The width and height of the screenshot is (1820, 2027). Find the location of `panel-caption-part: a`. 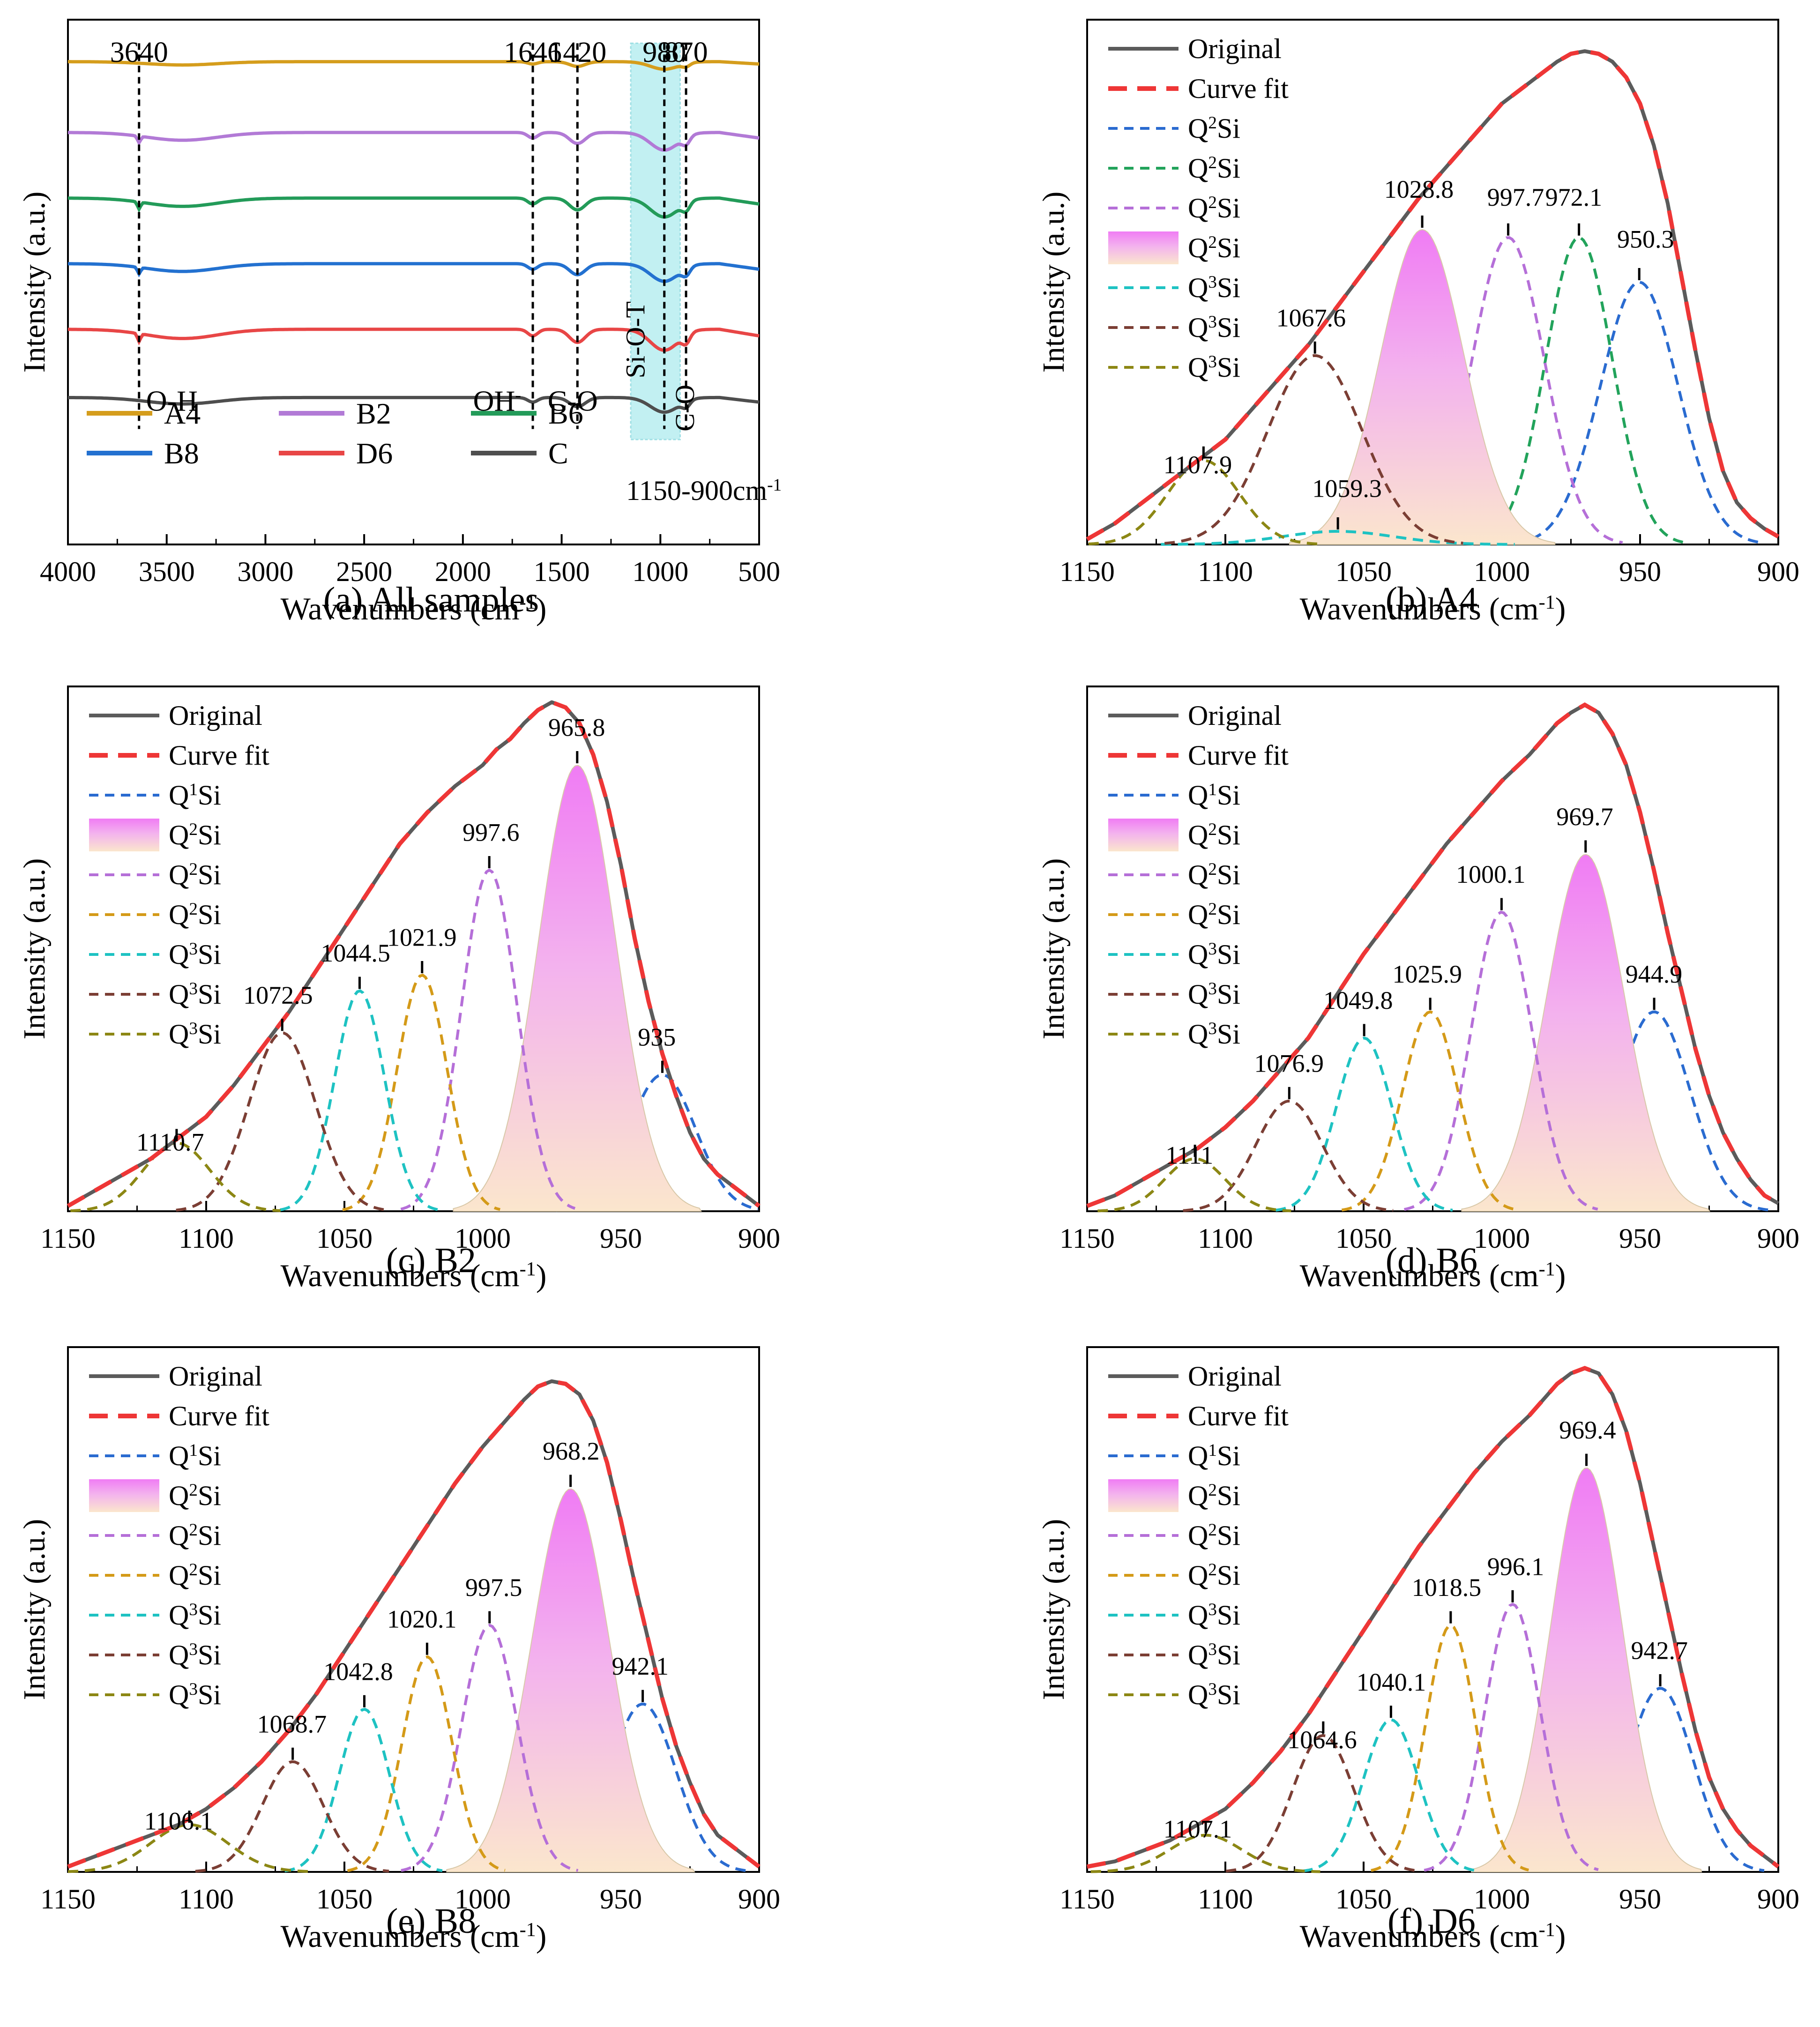

panel-caption-part: a is located at coordinates (343, 599).